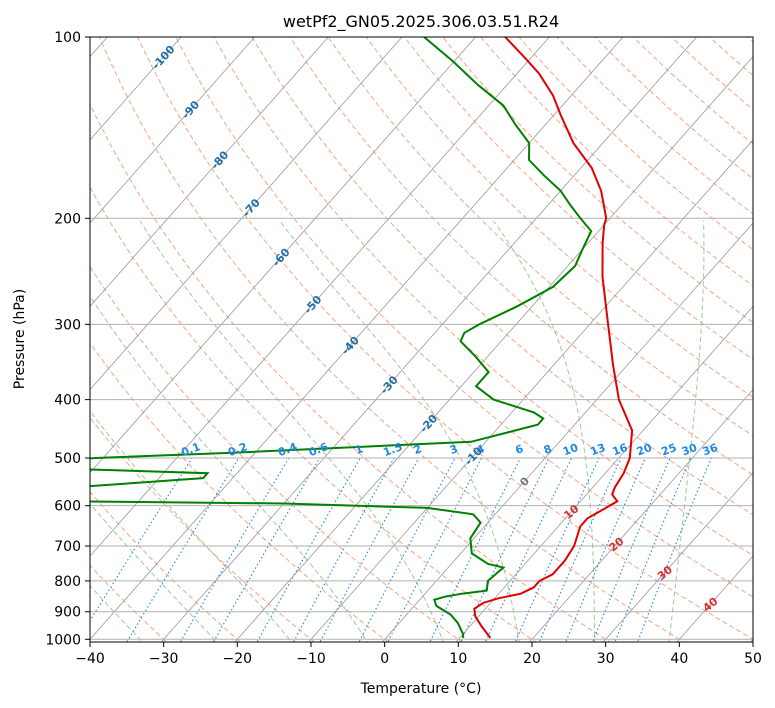 The width and height of the screenshot is (775, 708). Describe the element at coordinates (454, 449) in the screenshot. I see `mixing-ratio-label: 3` at that location.